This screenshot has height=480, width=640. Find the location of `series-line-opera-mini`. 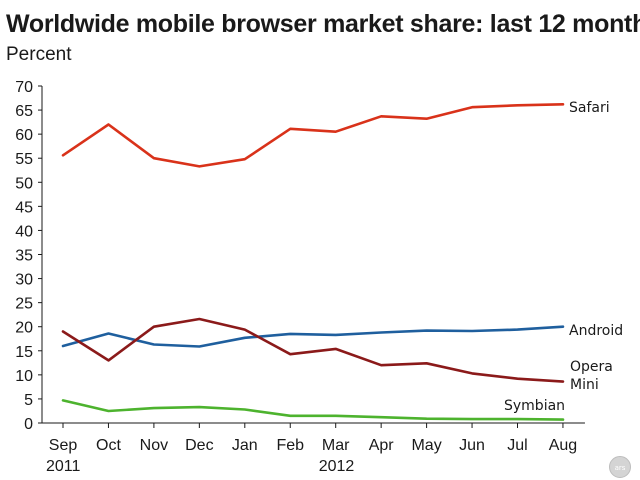

series-line-opera-mini is located at coordinates (313, 350).